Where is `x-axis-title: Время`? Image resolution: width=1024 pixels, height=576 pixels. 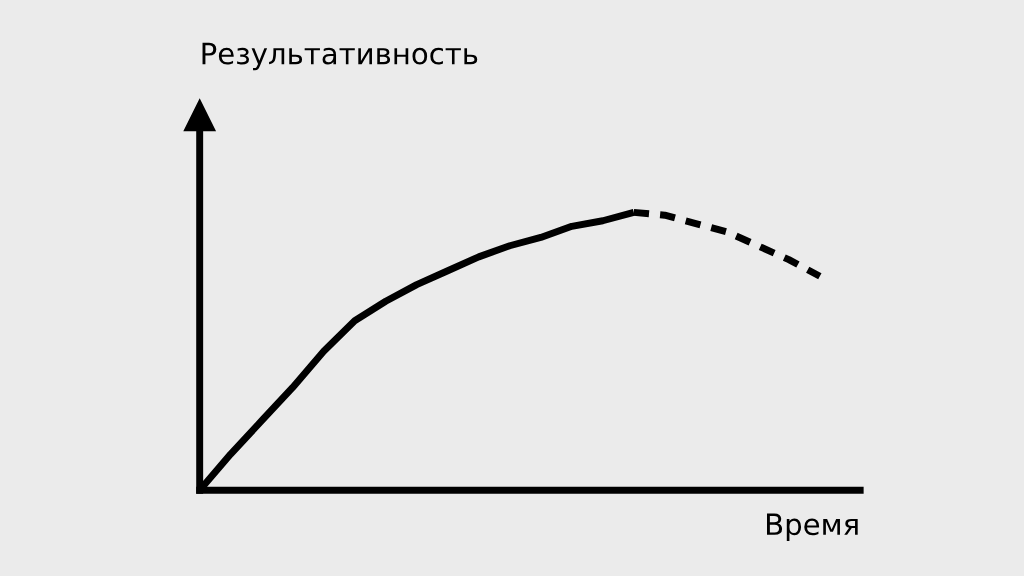
x-axis-title: Время is located at coordinates (812, 527).